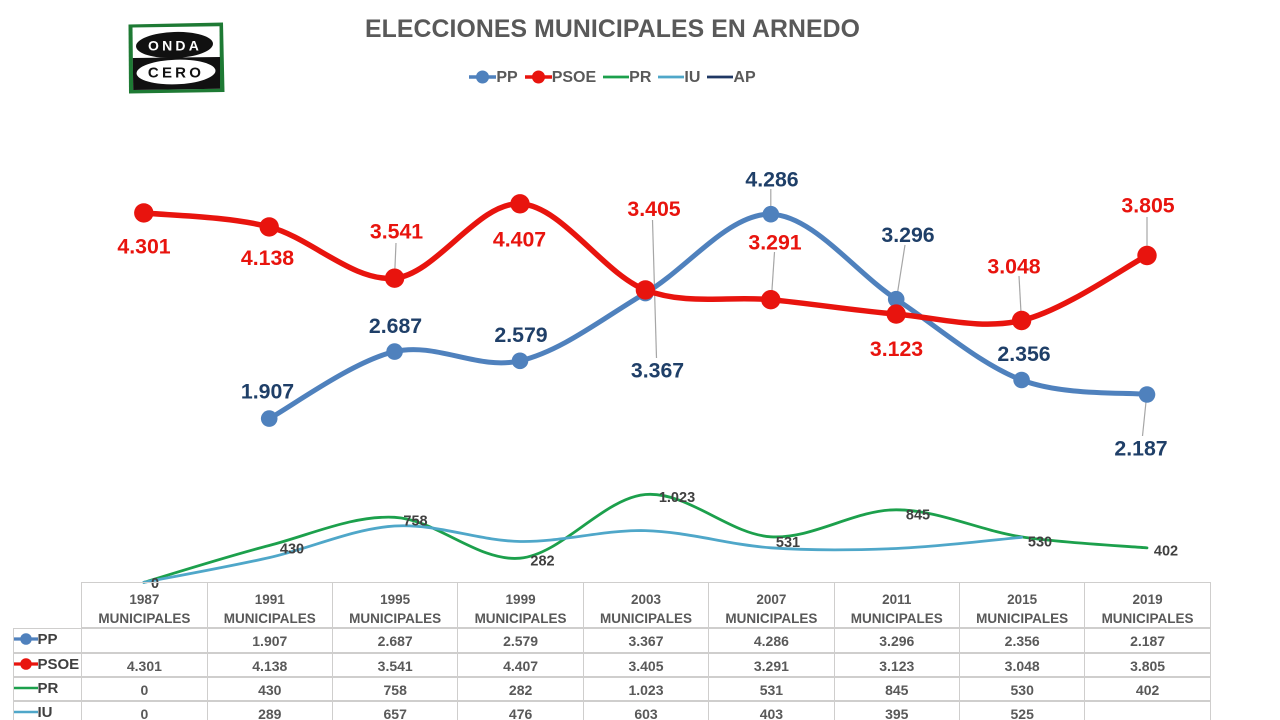 The height and width of the screenshot is (720, 1280). Describe the element at coordinates (677, 498) in the screenshot. I see `svg-text: 1.023` at that location.